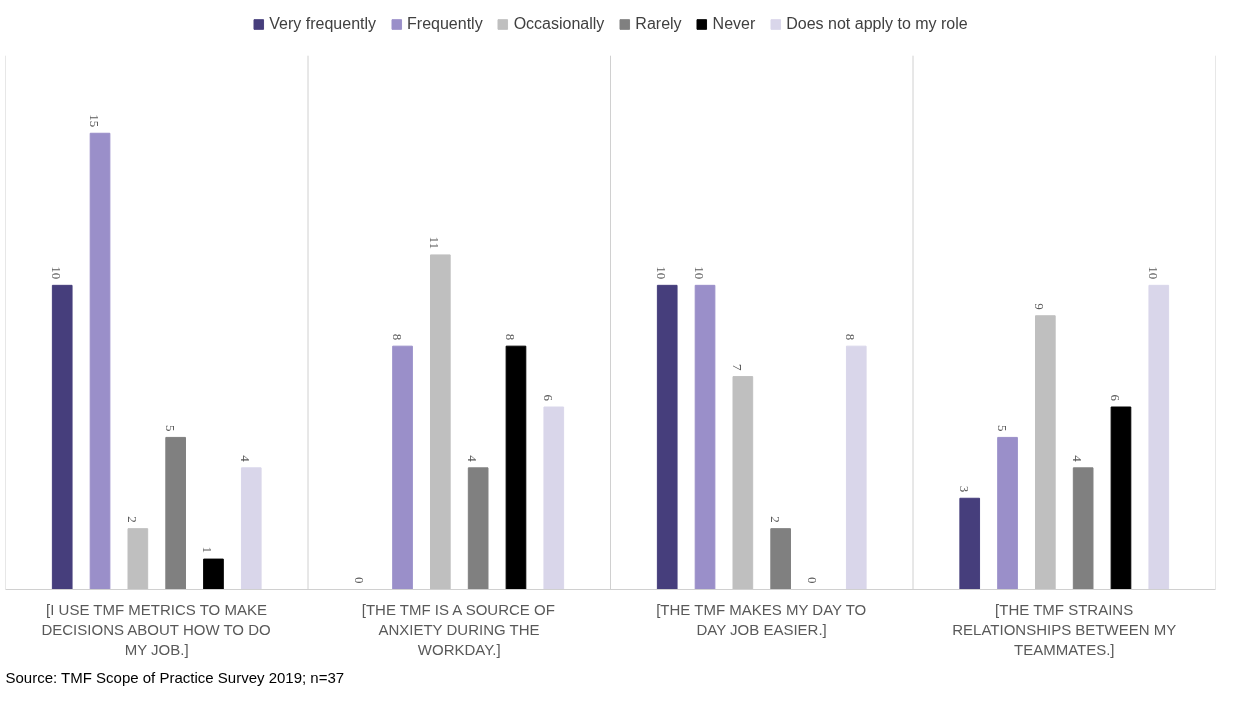  What do you see at coordinates (559, 24) in the screenshot?
I see `legend-label: Occasionally` at bounding box center [559, 24].